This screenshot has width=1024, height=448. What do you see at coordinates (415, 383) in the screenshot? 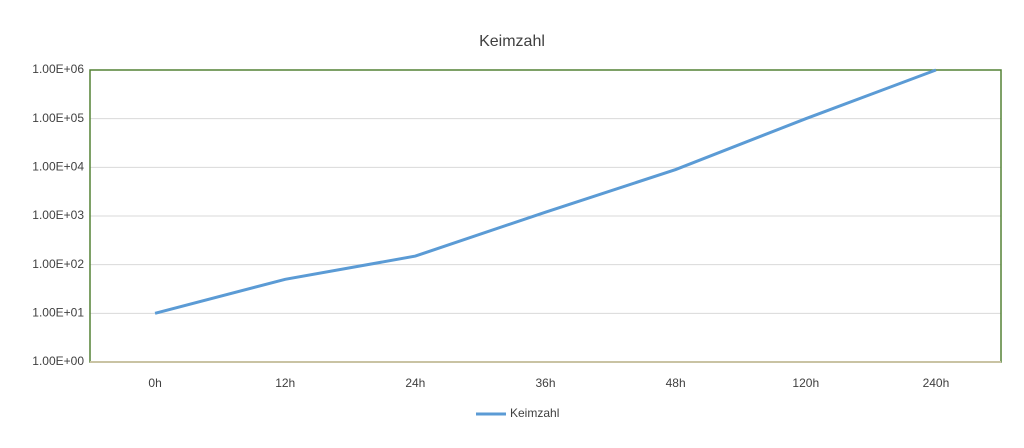
I see `x-tick-label: 24h` at bounding box center [415, 383].